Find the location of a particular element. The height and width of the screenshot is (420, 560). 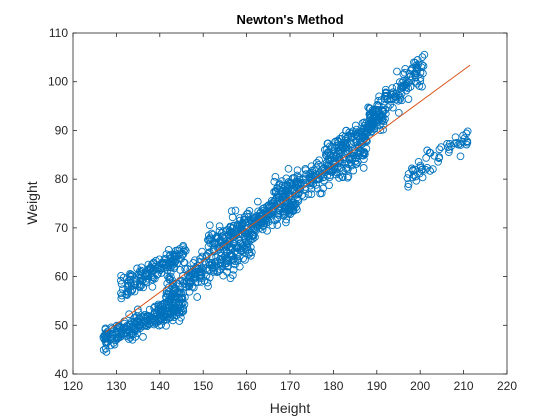

x-tick-label: 190 is located at coordinates (377, 386).